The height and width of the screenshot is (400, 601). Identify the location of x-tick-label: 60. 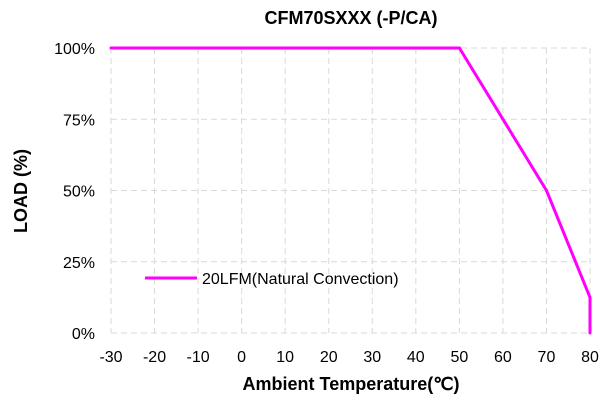
(503, 357).